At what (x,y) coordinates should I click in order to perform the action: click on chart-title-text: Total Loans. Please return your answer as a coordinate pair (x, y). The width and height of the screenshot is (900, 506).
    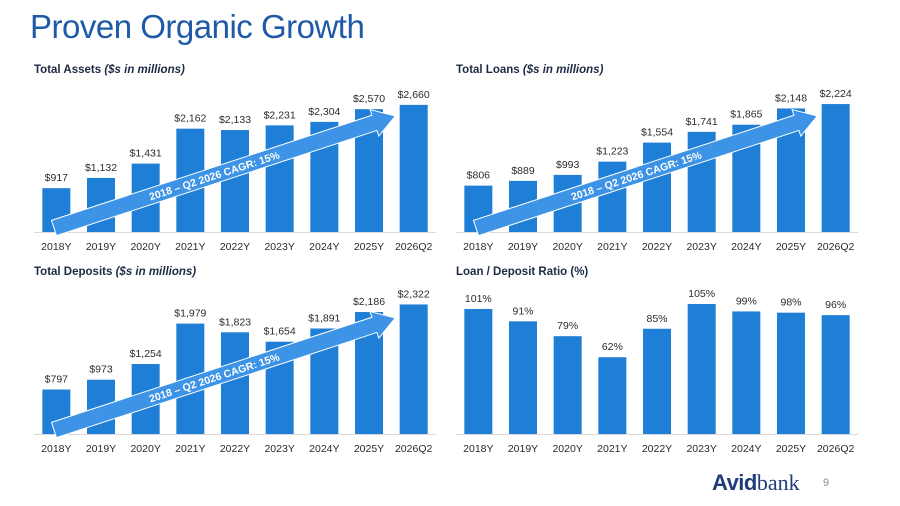
    Looking at the image, I should click on (488, 70).